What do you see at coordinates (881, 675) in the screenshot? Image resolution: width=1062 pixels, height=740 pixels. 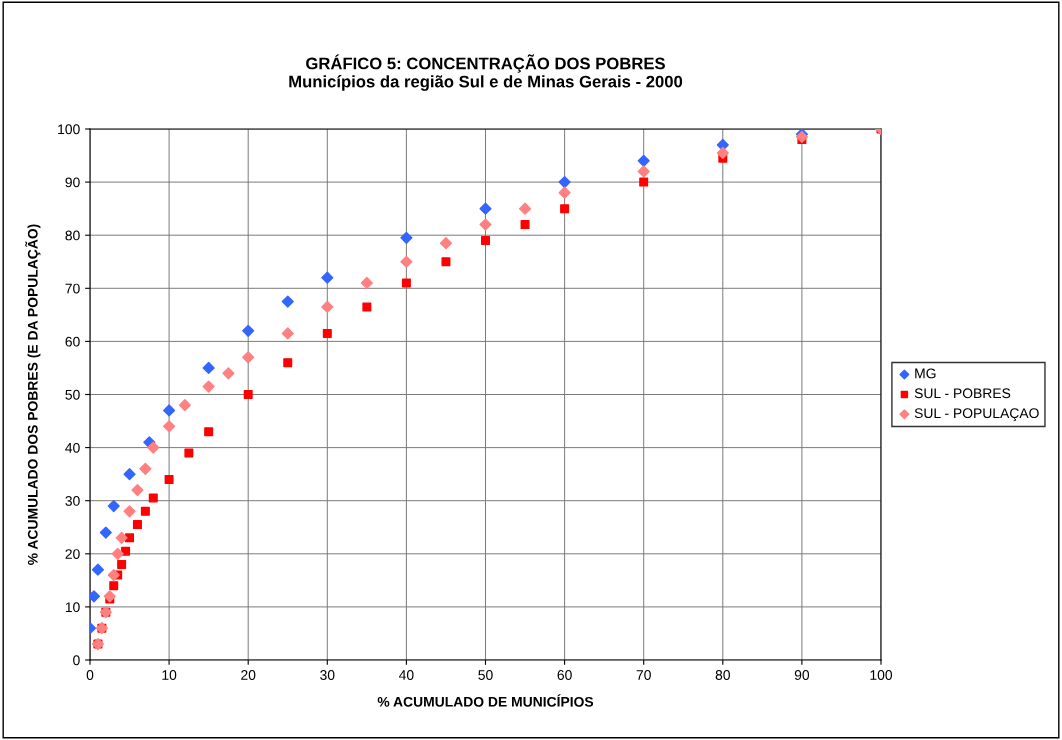 I see `x-tick-label: 100` at bounding box center [881, 675].